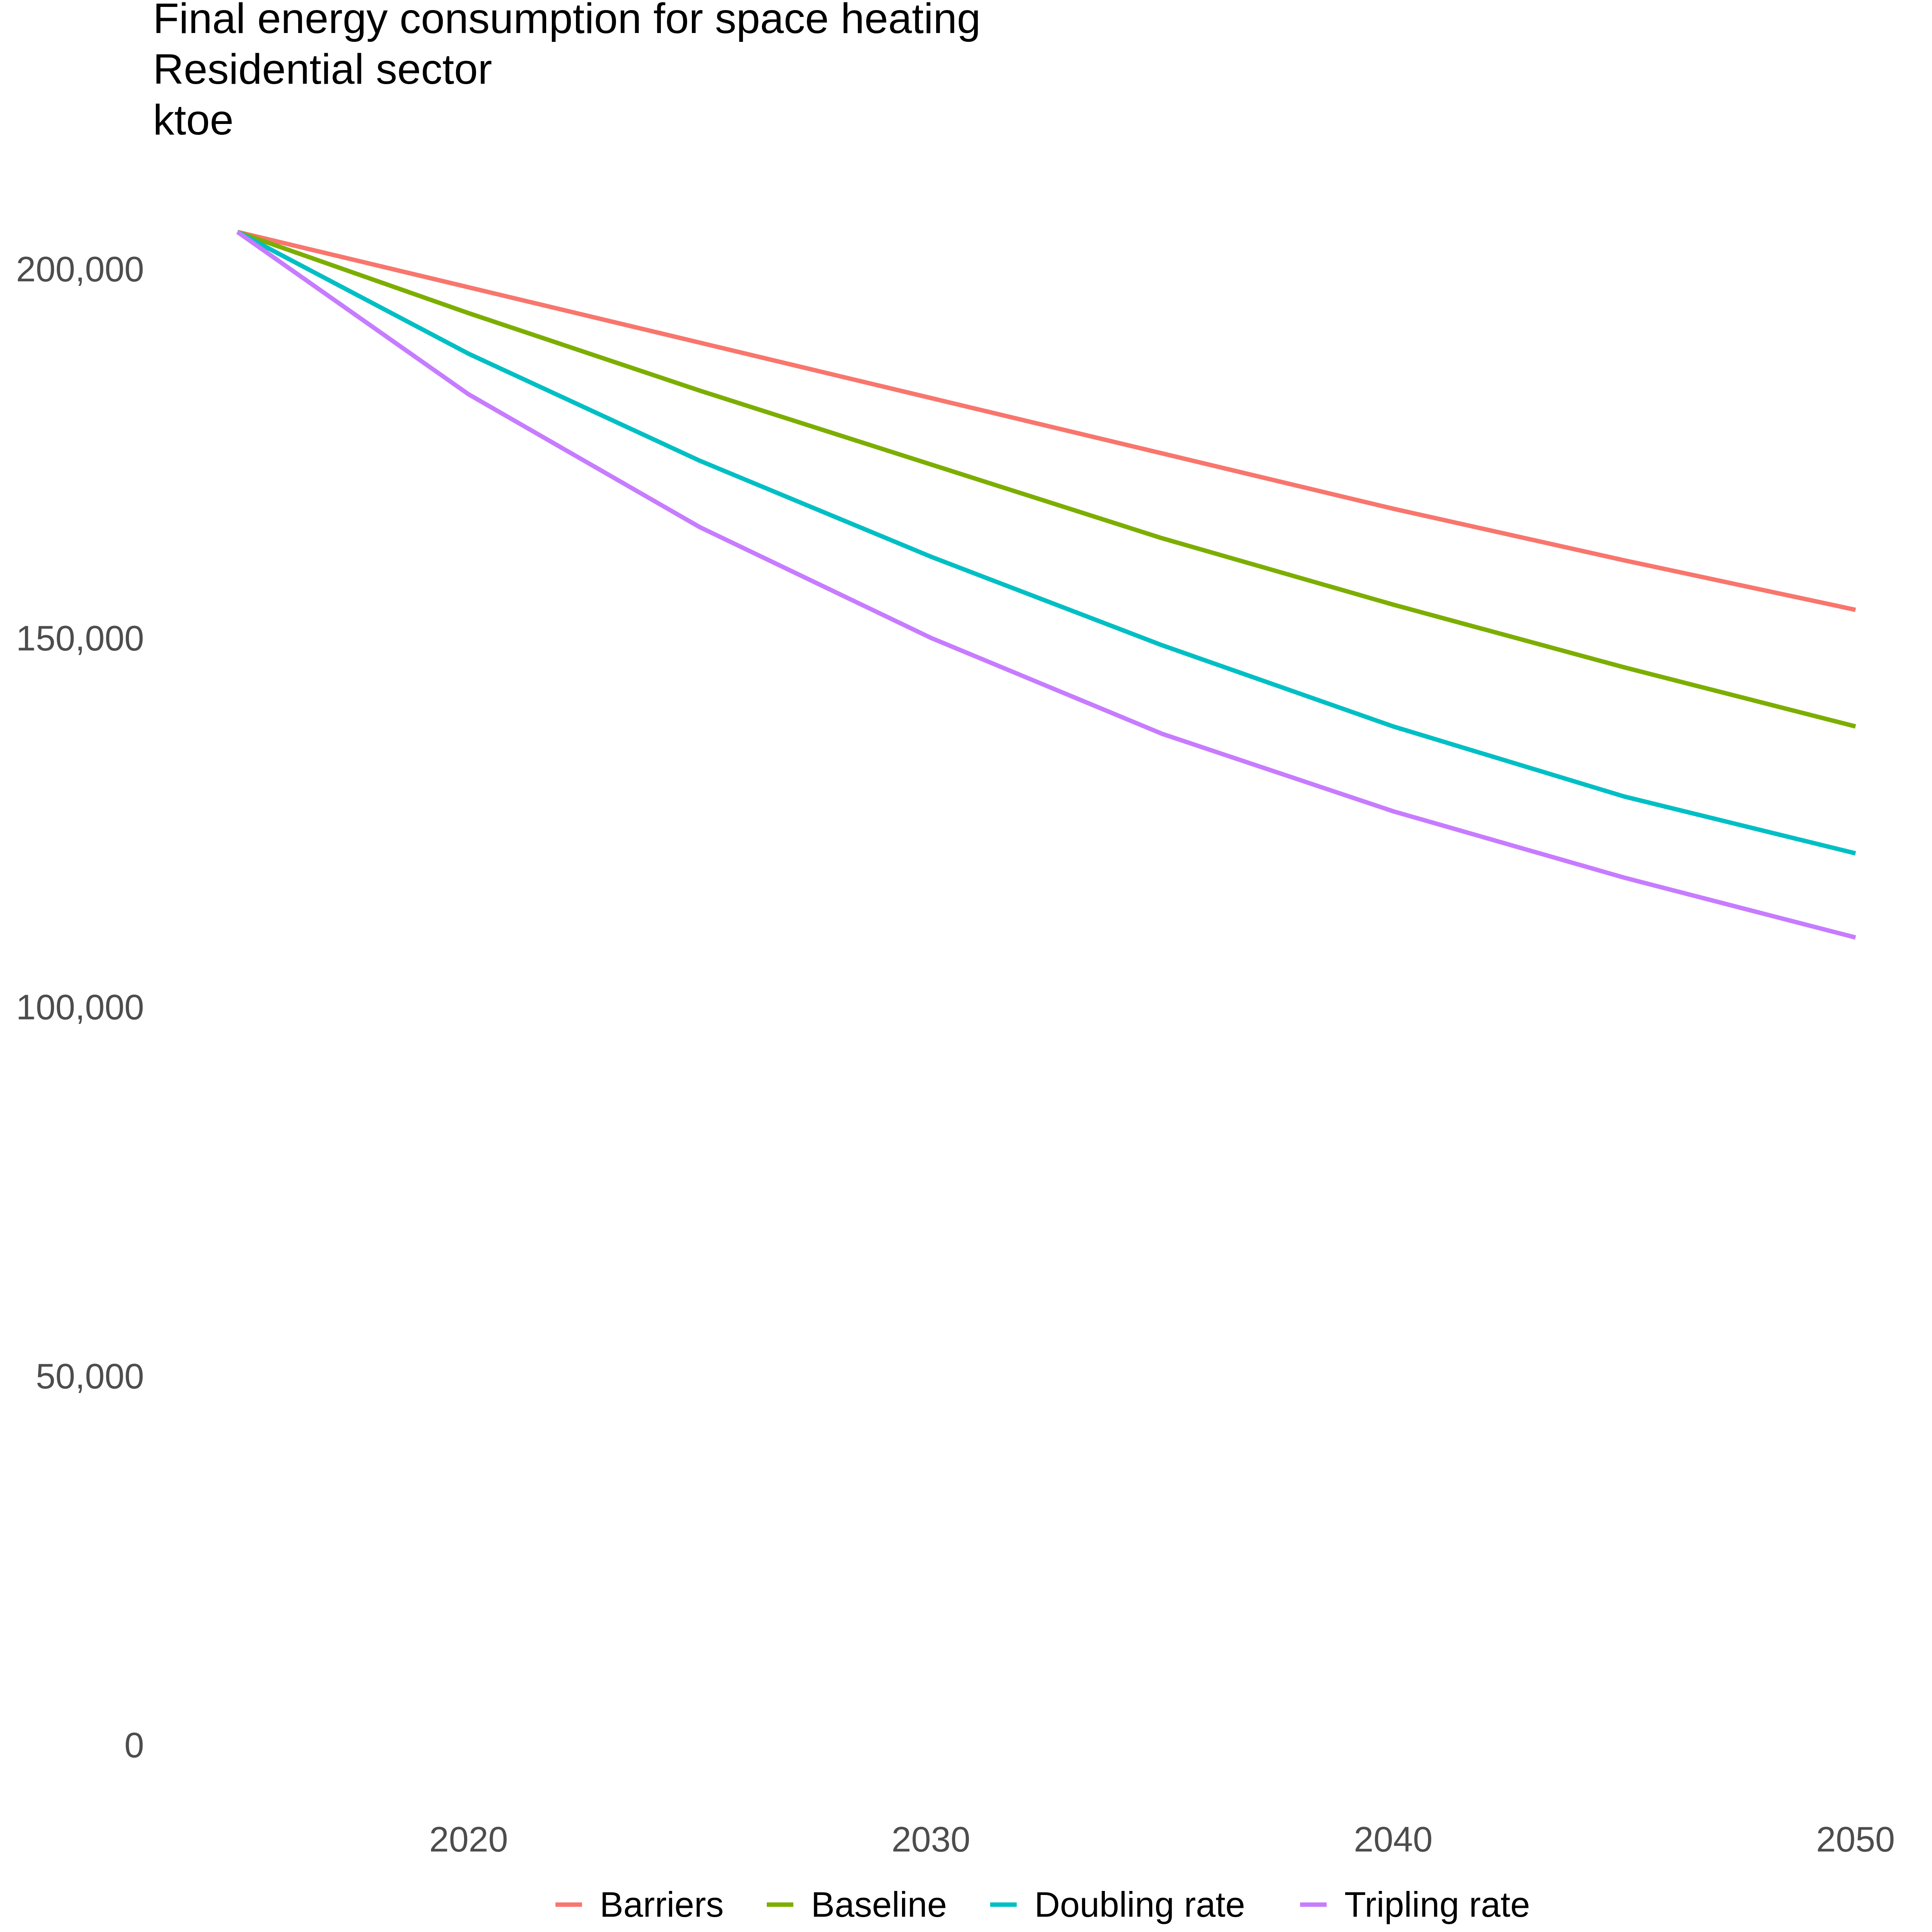  What do you see at coordinates (80, 638) in the screenshot?
I see `y-tick-label: 150,000` at bounding box center [80, 638].